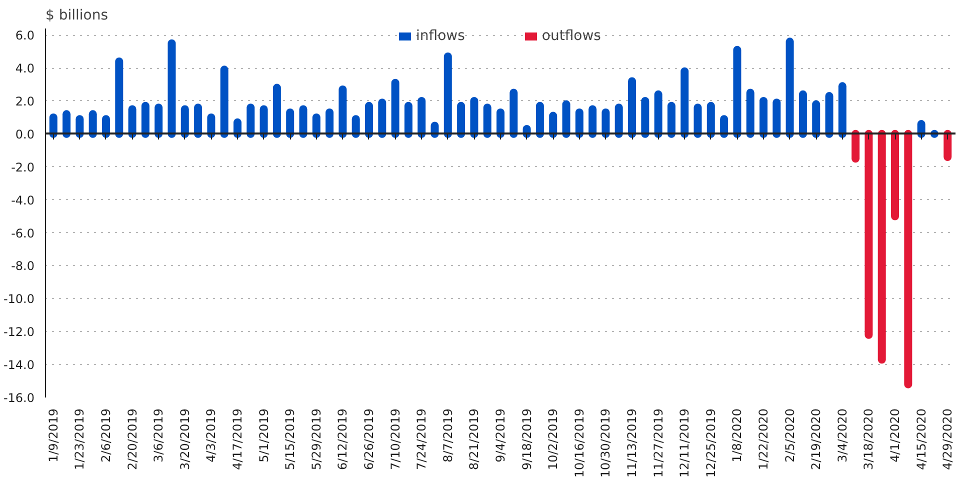 This screenshot has width=979, height=486. Describe the element at coordinates (25, 35) in the screenshot. I see `y-tick-label: 6.0` at that location.